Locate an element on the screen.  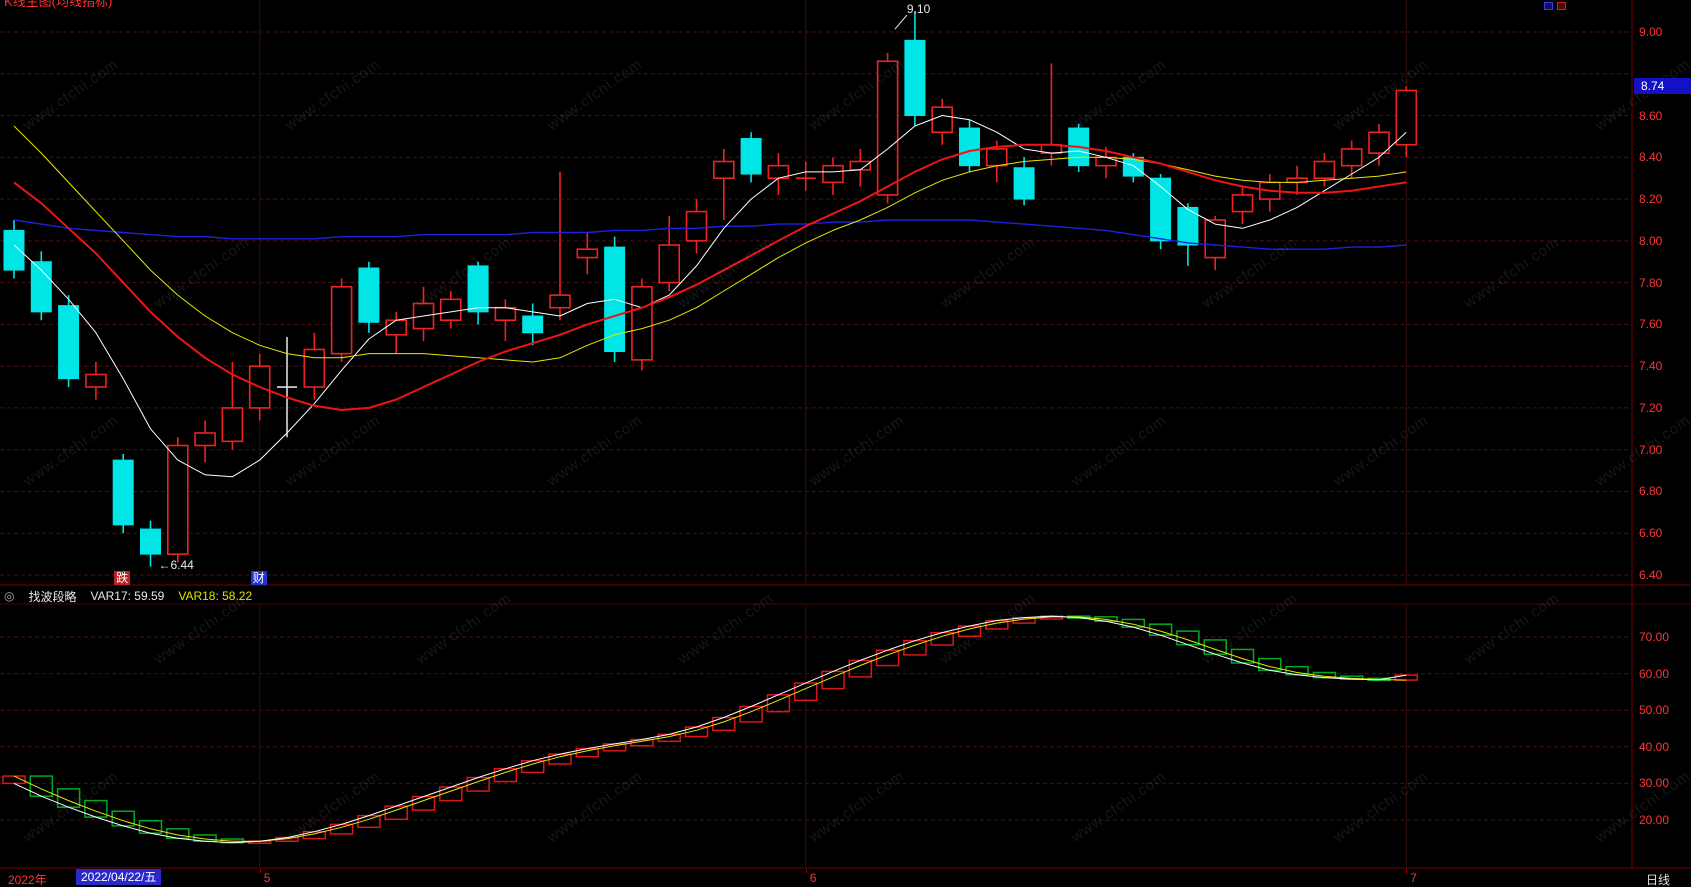
indicator-tick-label: 40.00 is located at coordinates (1654, 746).